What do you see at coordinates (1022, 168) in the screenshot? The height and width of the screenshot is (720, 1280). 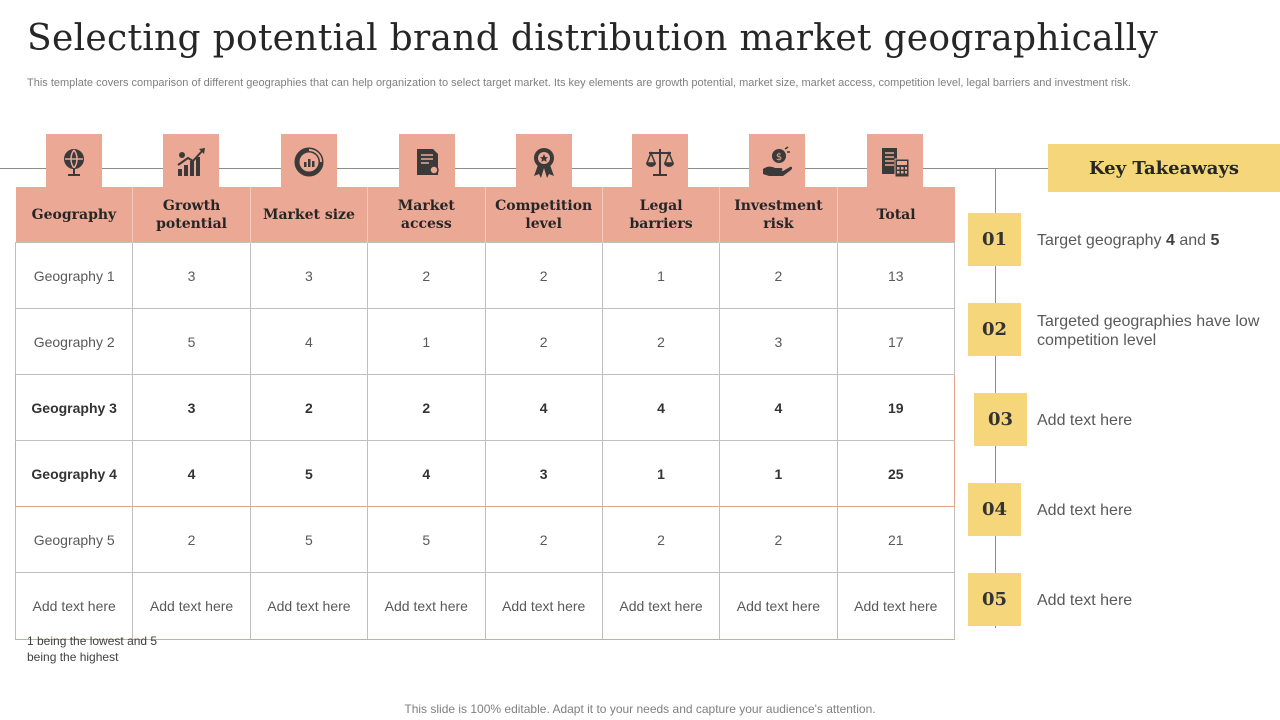 I see `connector-line-right` at bounding box center [1022, 168].